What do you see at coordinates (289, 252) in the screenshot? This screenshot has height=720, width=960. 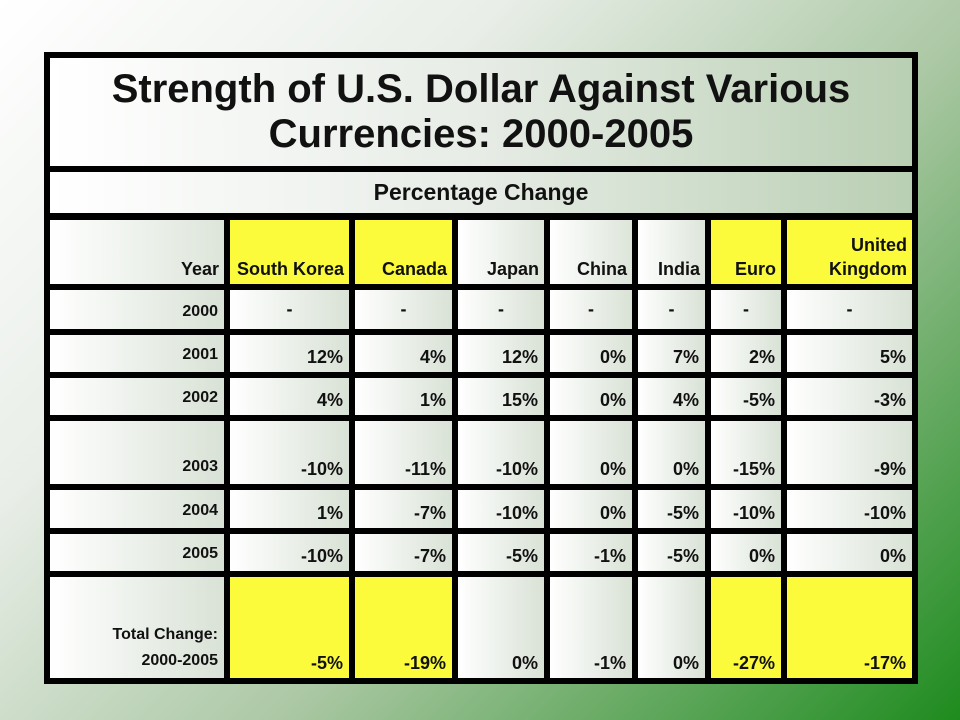 I see `column-header-south-korea: South Korea` at bounding box center [289, 252].